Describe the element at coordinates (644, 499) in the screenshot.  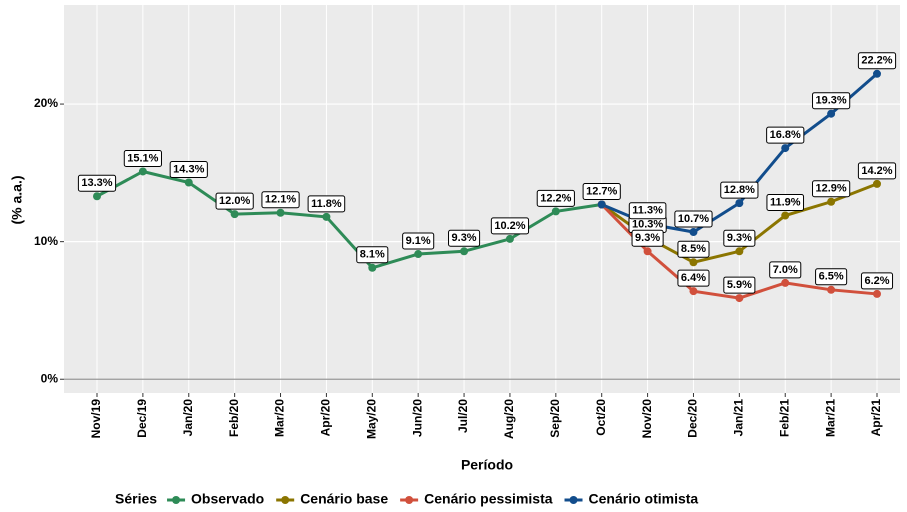
I see `legend-label: Cenário otimista` at that location.